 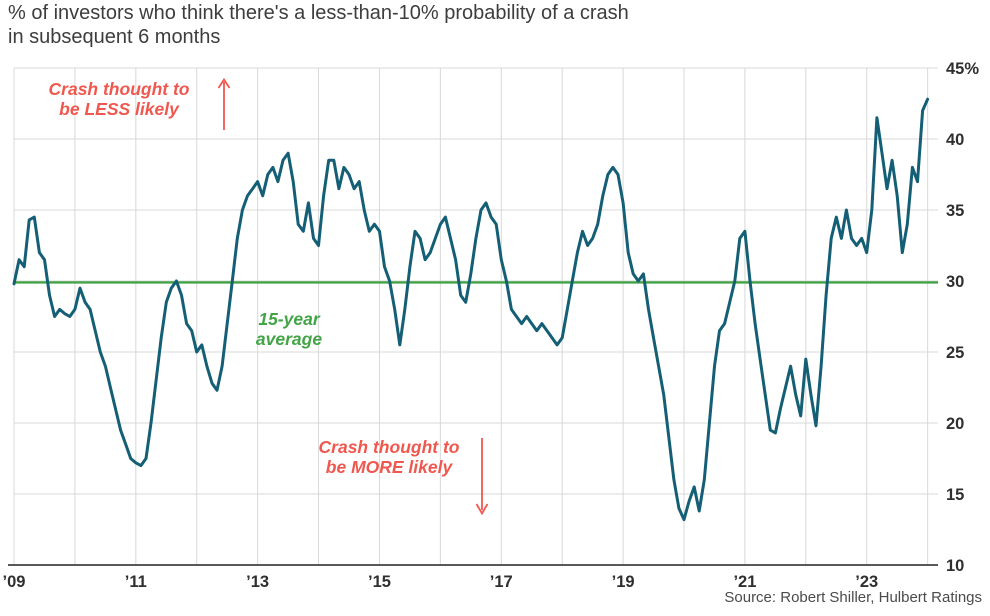 What do you see at coordinates (14, 582) in the screenshot?
I see `svg-text: ’09` at bounding box center [14, 582].